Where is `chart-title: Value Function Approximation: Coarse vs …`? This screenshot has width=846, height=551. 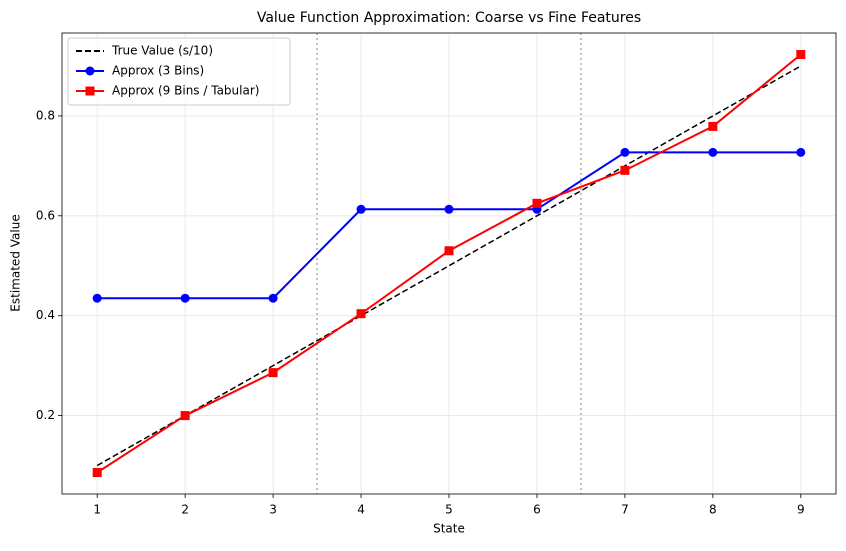 chart-title: Value Function Approximation: Coarse vs … is located at coordinates (449, 18).